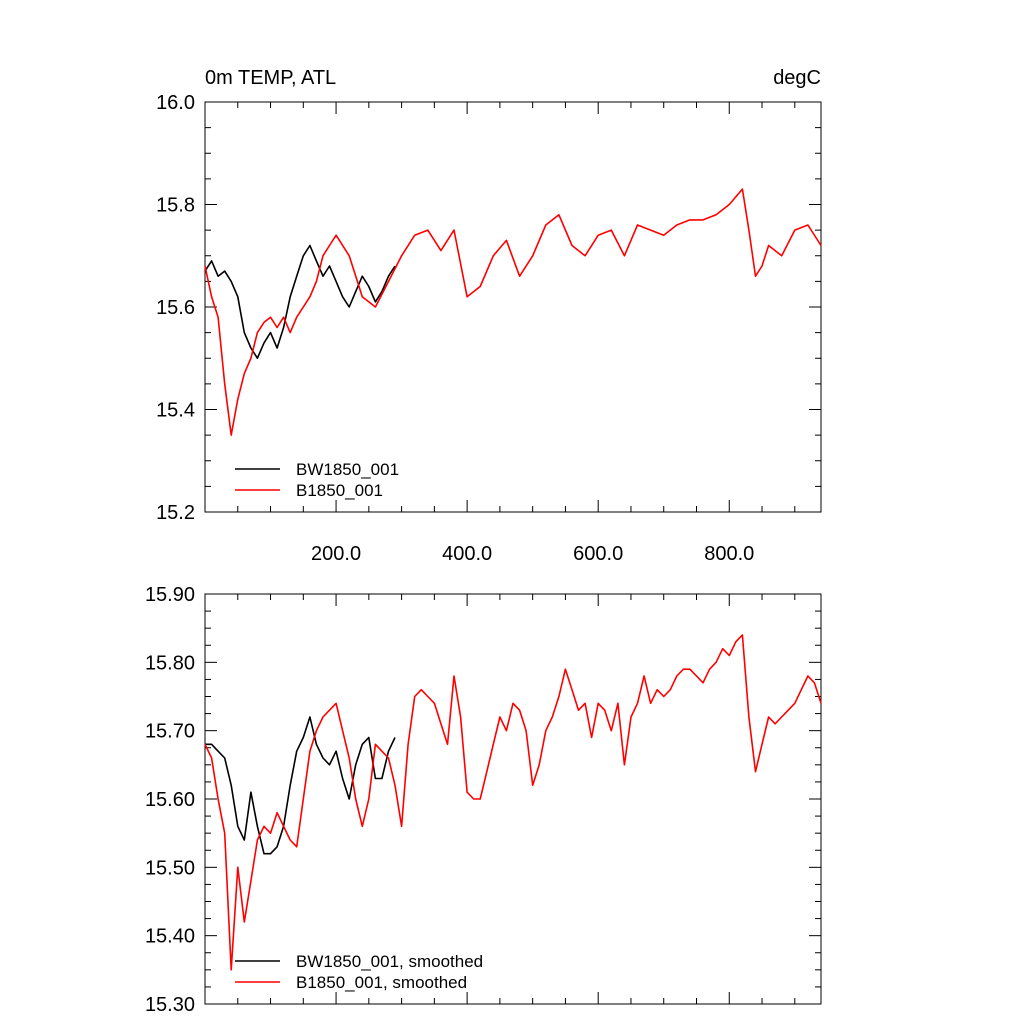  I want to click on y-tick-label: 15.2, so click(175, 513).